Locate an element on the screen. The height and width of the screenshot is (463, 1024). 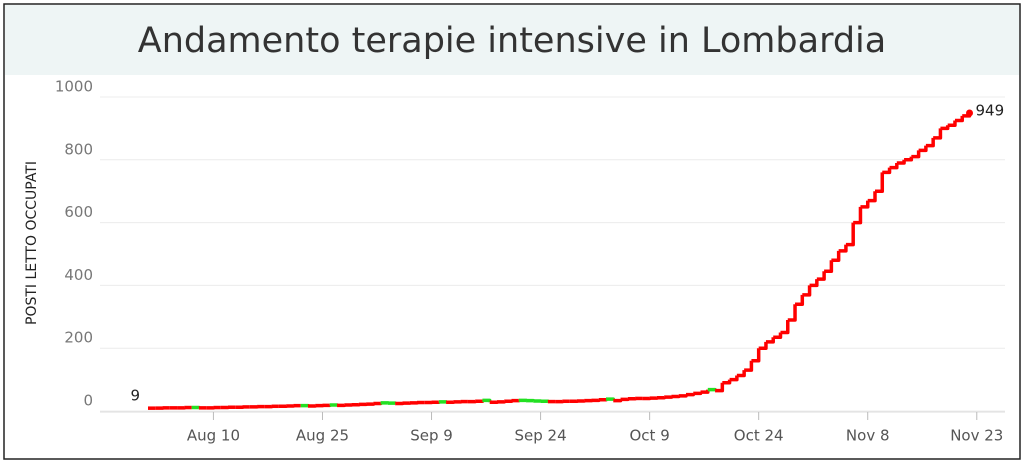
chart-title: Andamento terapie intensive in Lombardia is located at coordinates (512, 41).